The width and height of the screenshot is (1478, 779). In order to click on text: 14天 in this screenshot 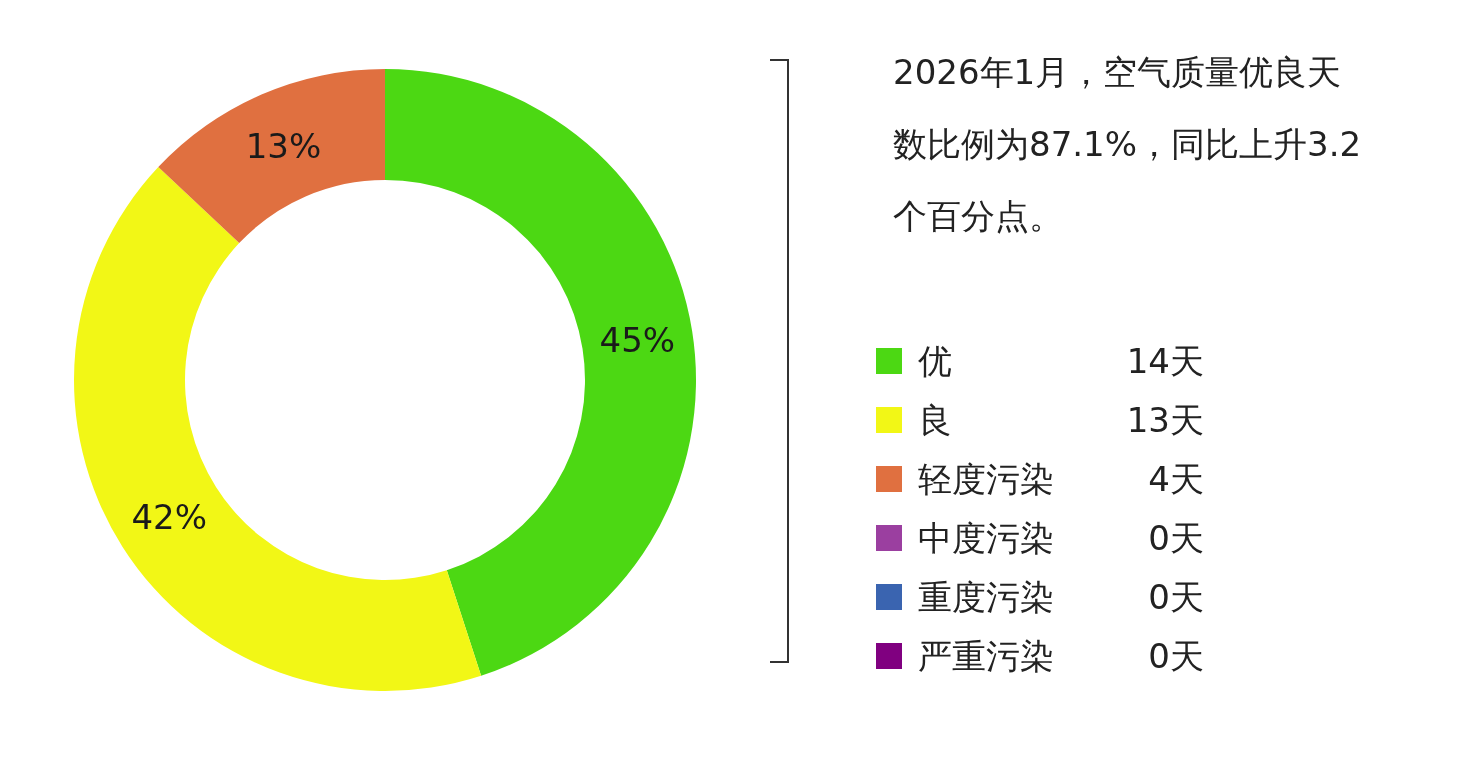, I will do `click(1165, 361)`.